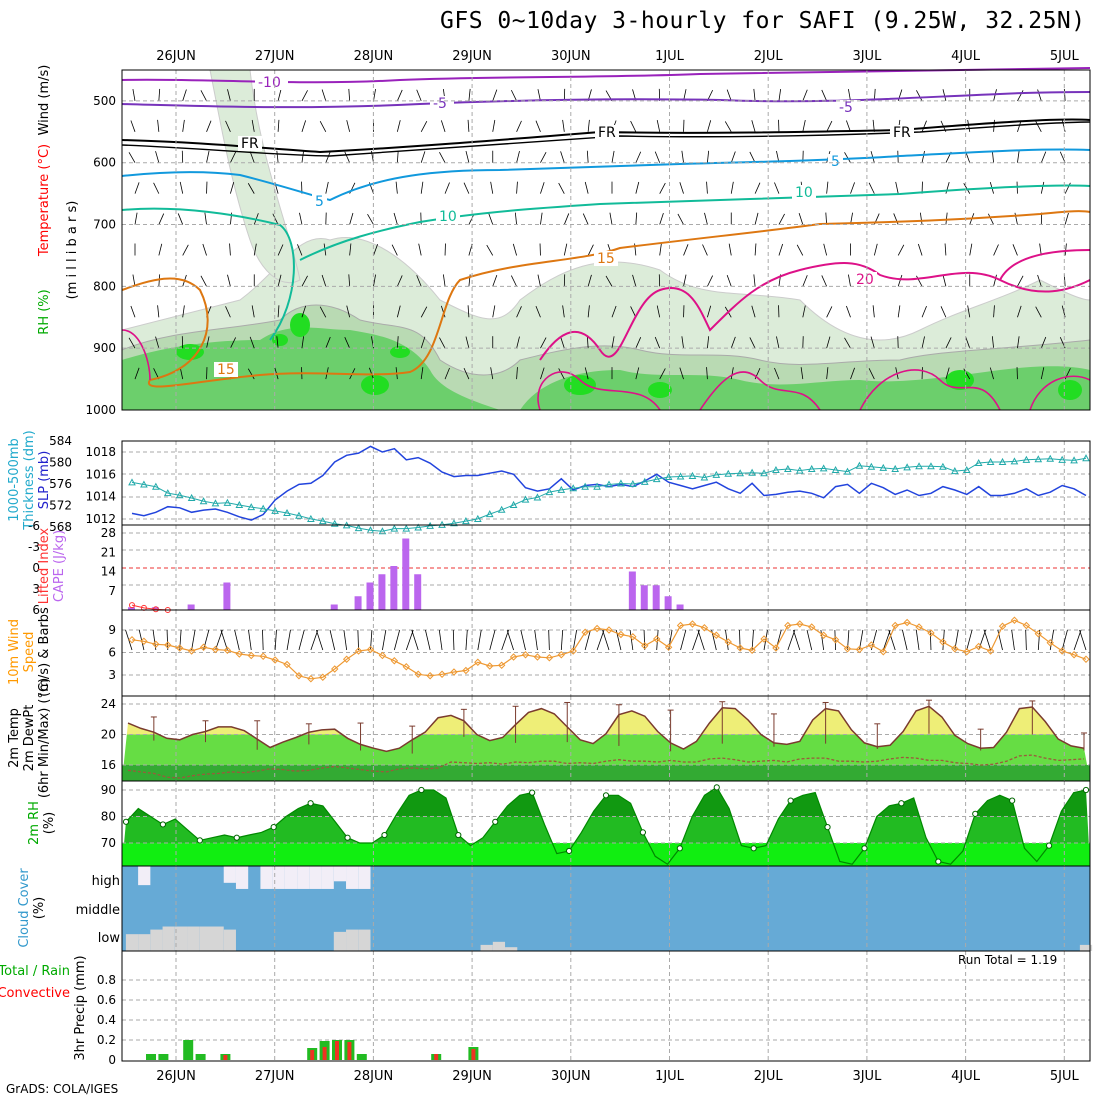 The height and width of the screenshot is (1100, 1100). Describe the element at coordinates (324, 1053) in the screenshot. I see `precip-convective-bar` at that location.